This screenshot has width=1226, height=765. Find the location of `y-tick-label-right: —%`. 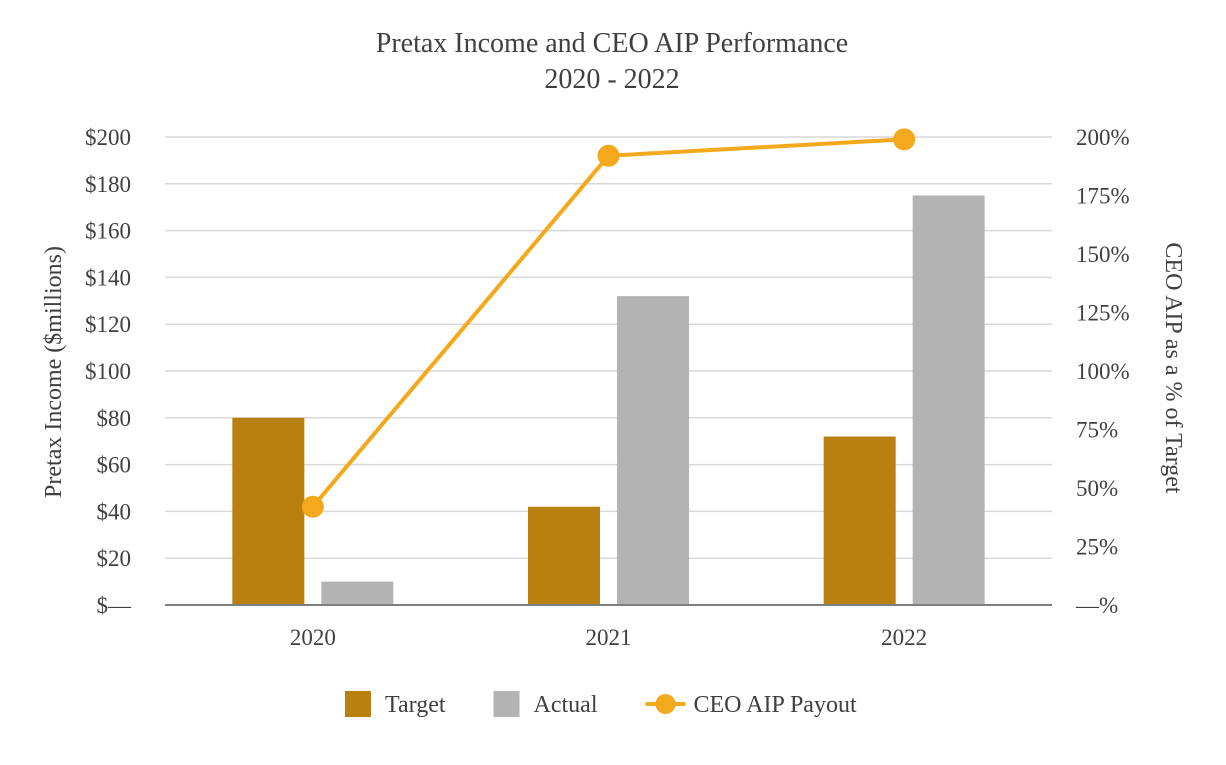

y-tick-label-right: —% is located at coordinates (1096, 605).